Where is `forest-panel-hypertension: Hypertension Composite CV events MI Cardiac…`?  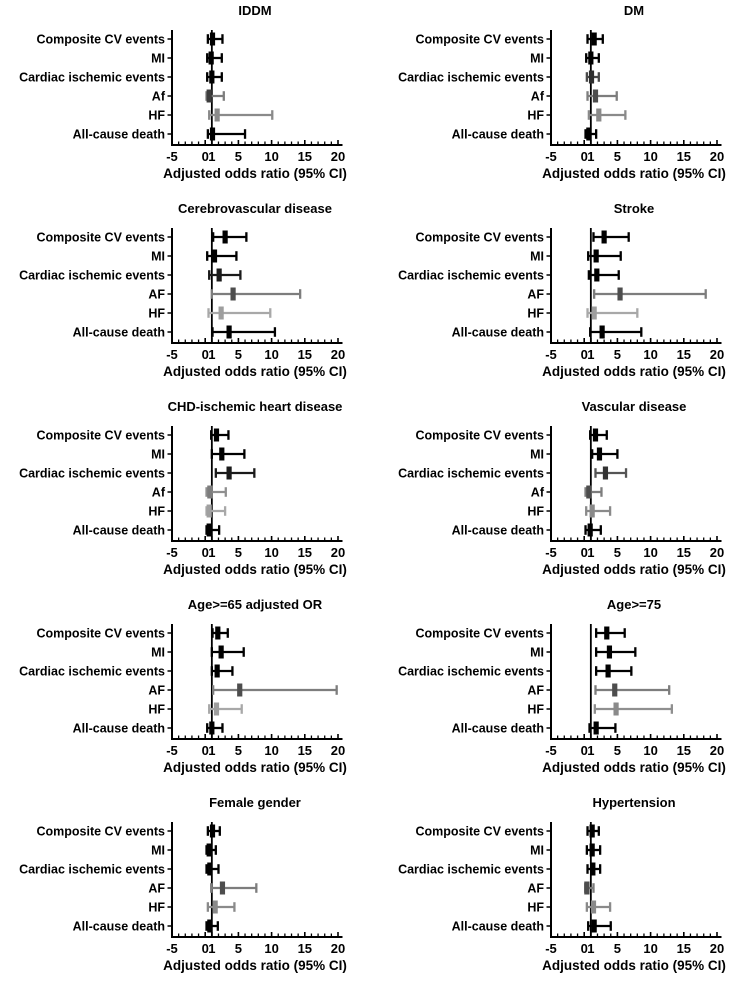 forest-panel-hypertension: Hypertension Composite CV events MI Cardiac… is located at coordinates (562, 884).